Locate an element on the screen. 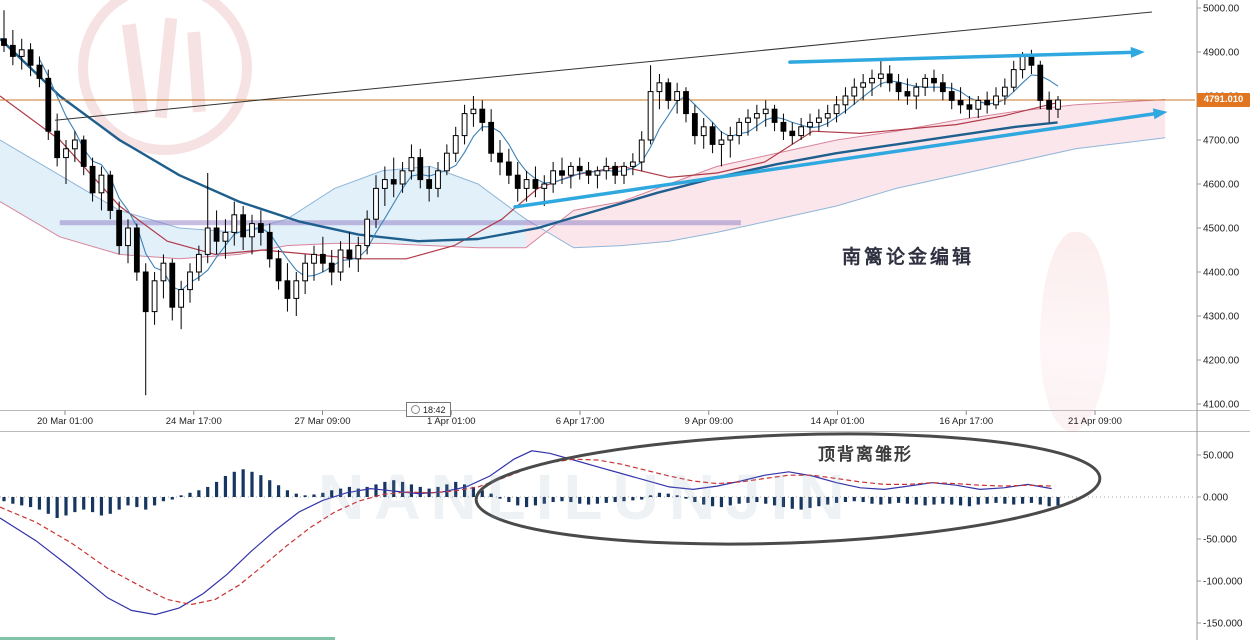 This screenshot has width=1250, height=640. price-axis-label: 5000.00 is located at coordinates (1221, 9).